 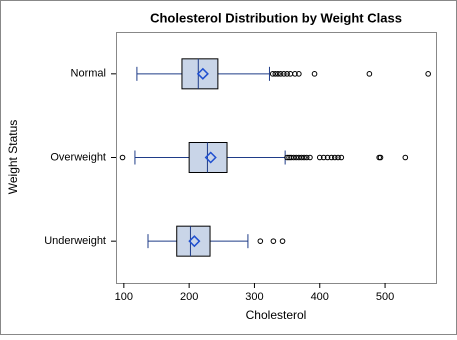 I want to click on x-tick-label: 500, so click(x=385, y=297).